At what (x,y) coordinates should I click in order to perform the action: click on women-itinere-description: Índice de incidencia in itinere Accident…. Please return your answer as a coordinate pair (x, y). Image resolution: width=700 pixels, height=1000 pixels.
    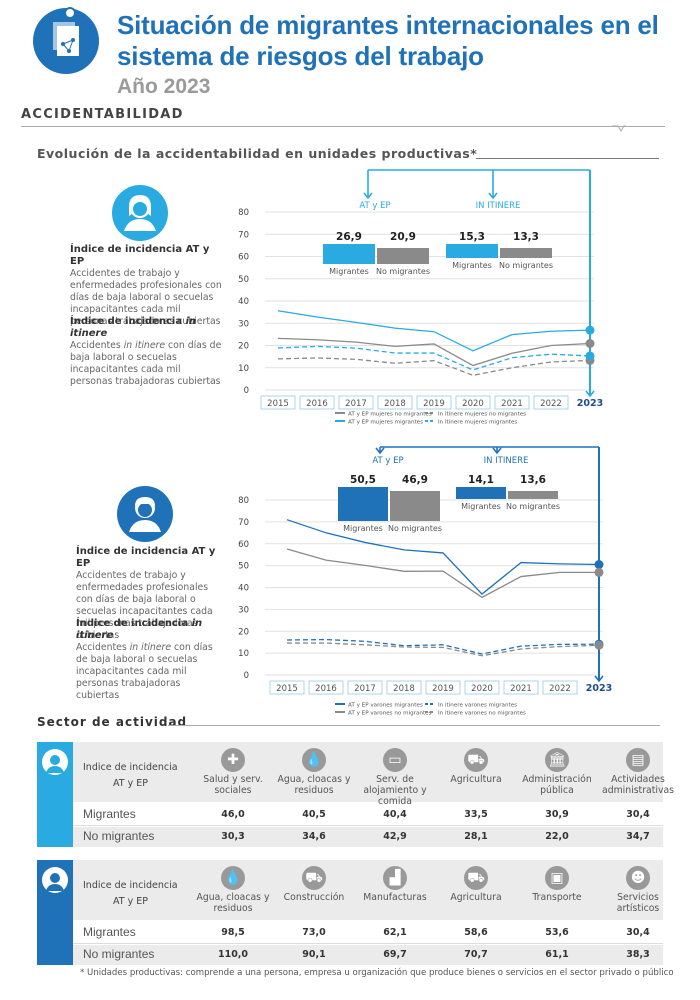
    Looking at the image, I should click on (146, 352).